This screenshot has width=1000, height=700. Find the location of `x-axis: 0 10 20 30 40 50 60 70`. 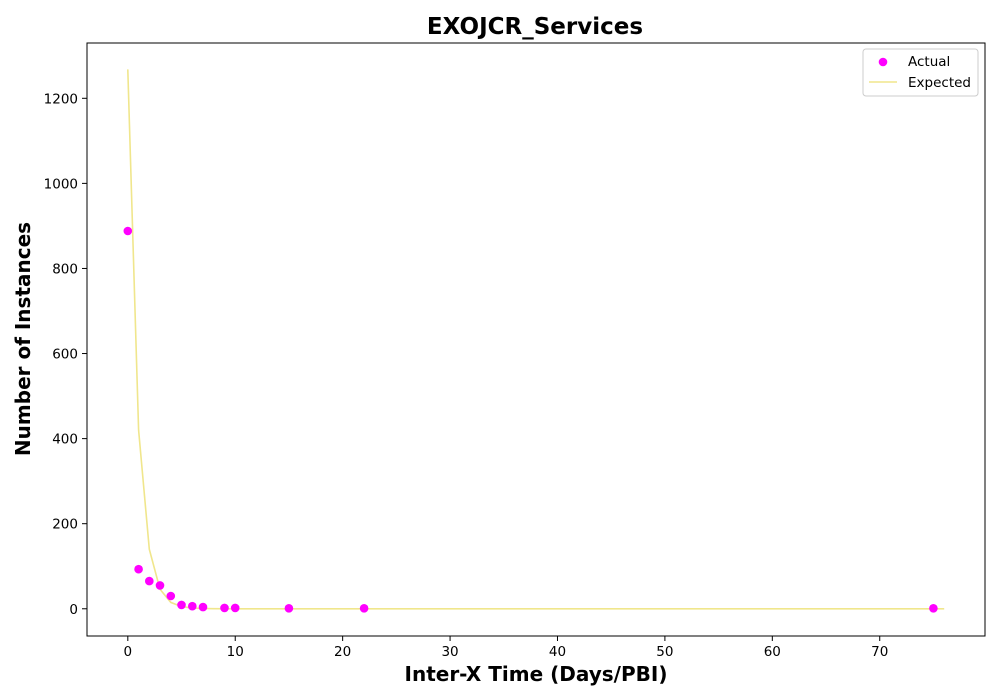

x-axis: 0 10 20 30 40 50 60 70 is located at coordinates (506, 648).